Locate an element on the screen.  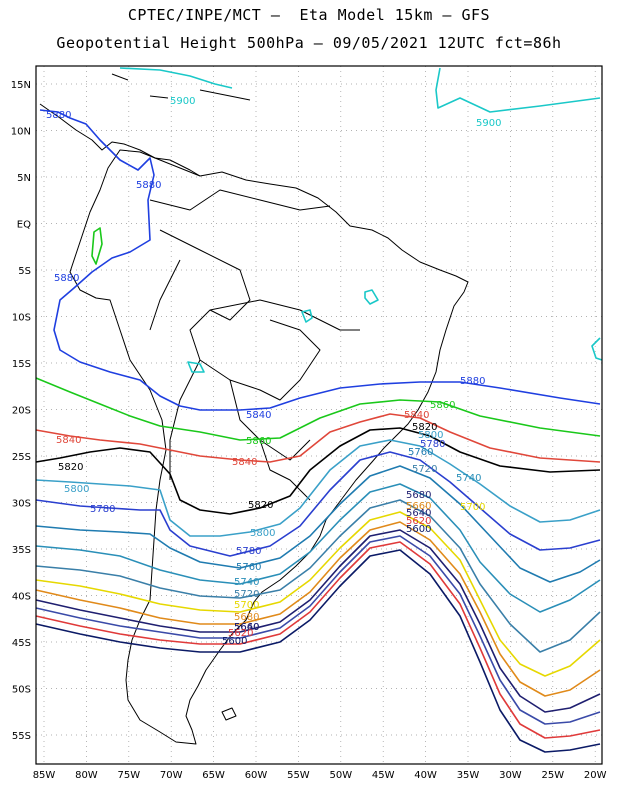
contour-5860-andes is located at coordinates (97, 246).